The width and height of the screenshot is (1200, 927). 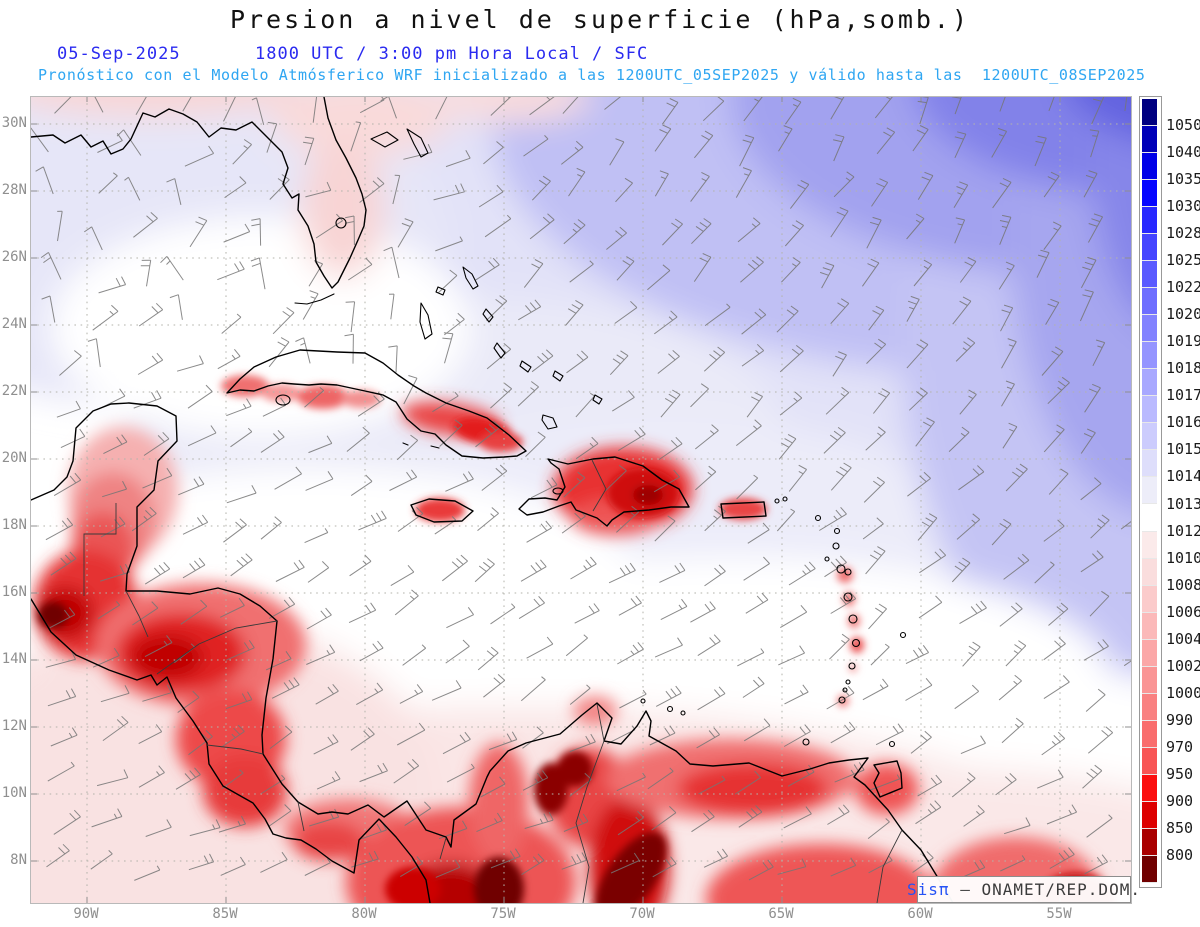 I want to click on lake-okeechobee, so click(x=341, y=223).